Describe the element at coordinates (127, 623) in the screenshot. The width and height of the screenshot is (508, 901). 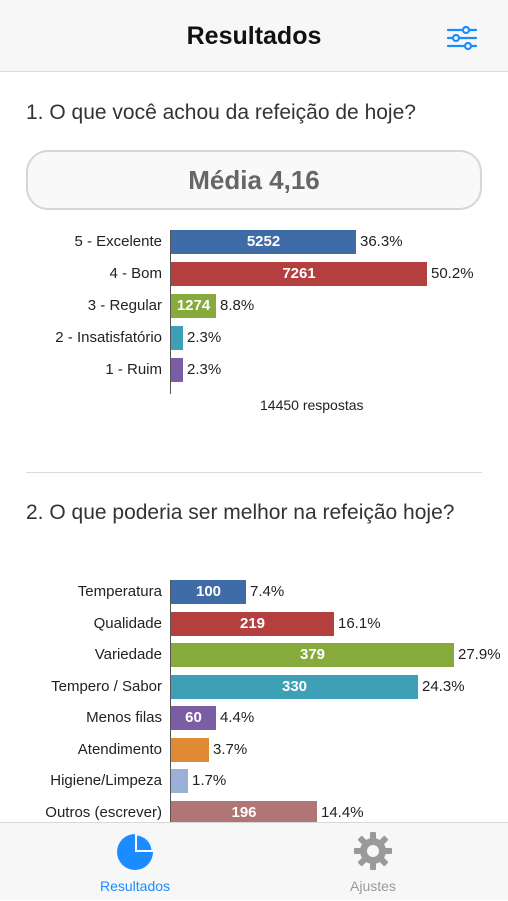
I see `bar-label: Qualidade` at that location.